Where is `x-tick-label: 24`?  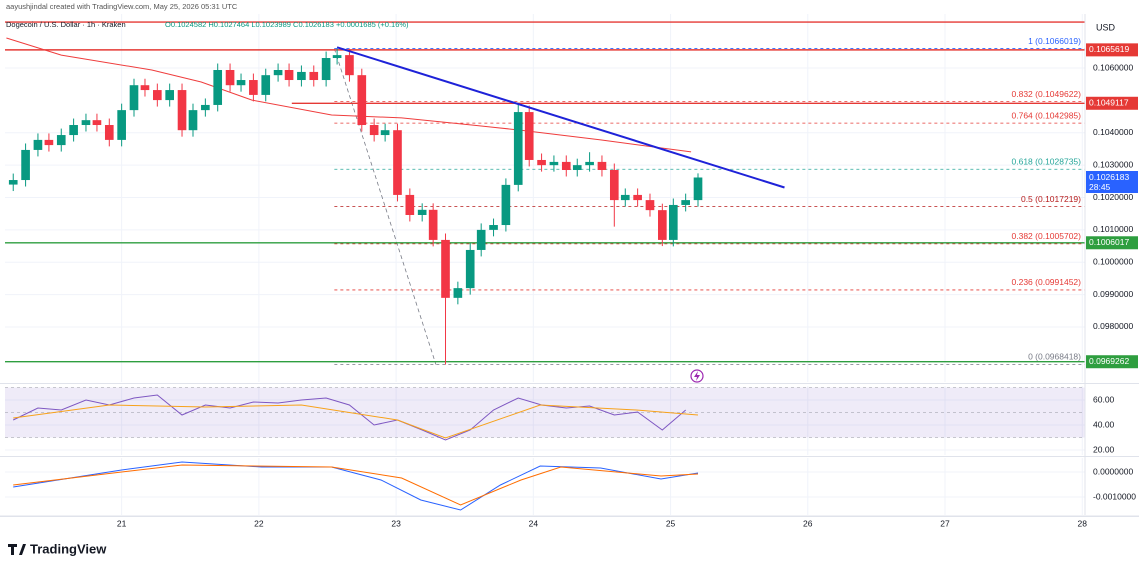
x-tick-label: 24 is located at coordinates (534, 523).